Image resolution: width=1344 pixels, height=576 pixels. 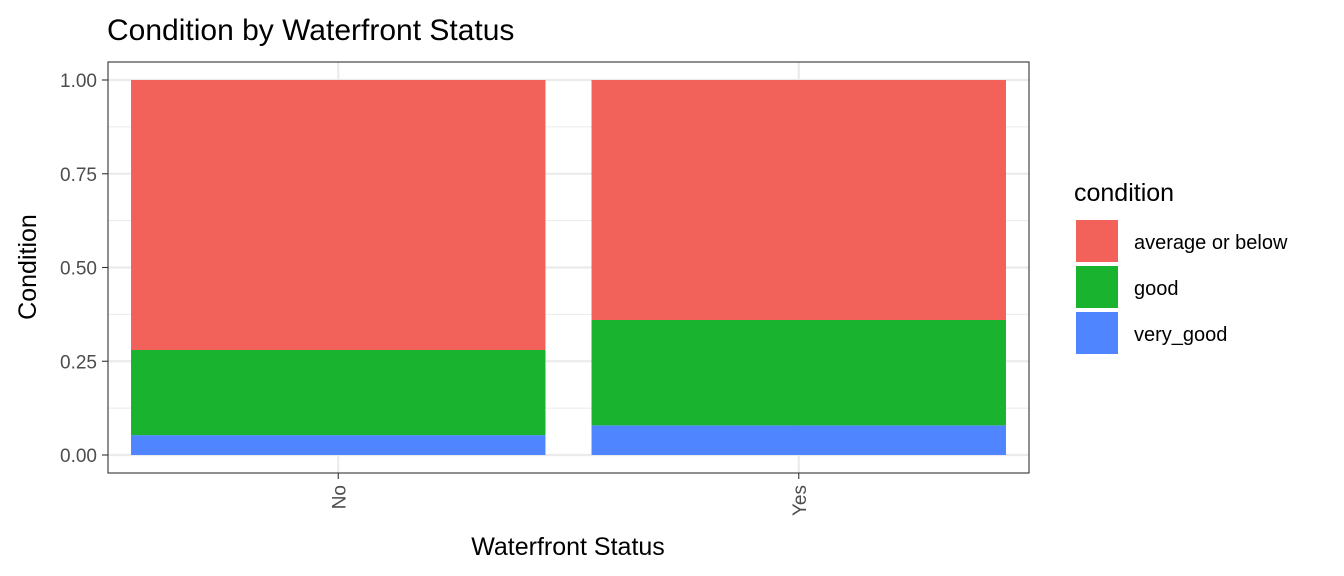 I want to click on x-axis: No Yes, so click(x=570, y=494).